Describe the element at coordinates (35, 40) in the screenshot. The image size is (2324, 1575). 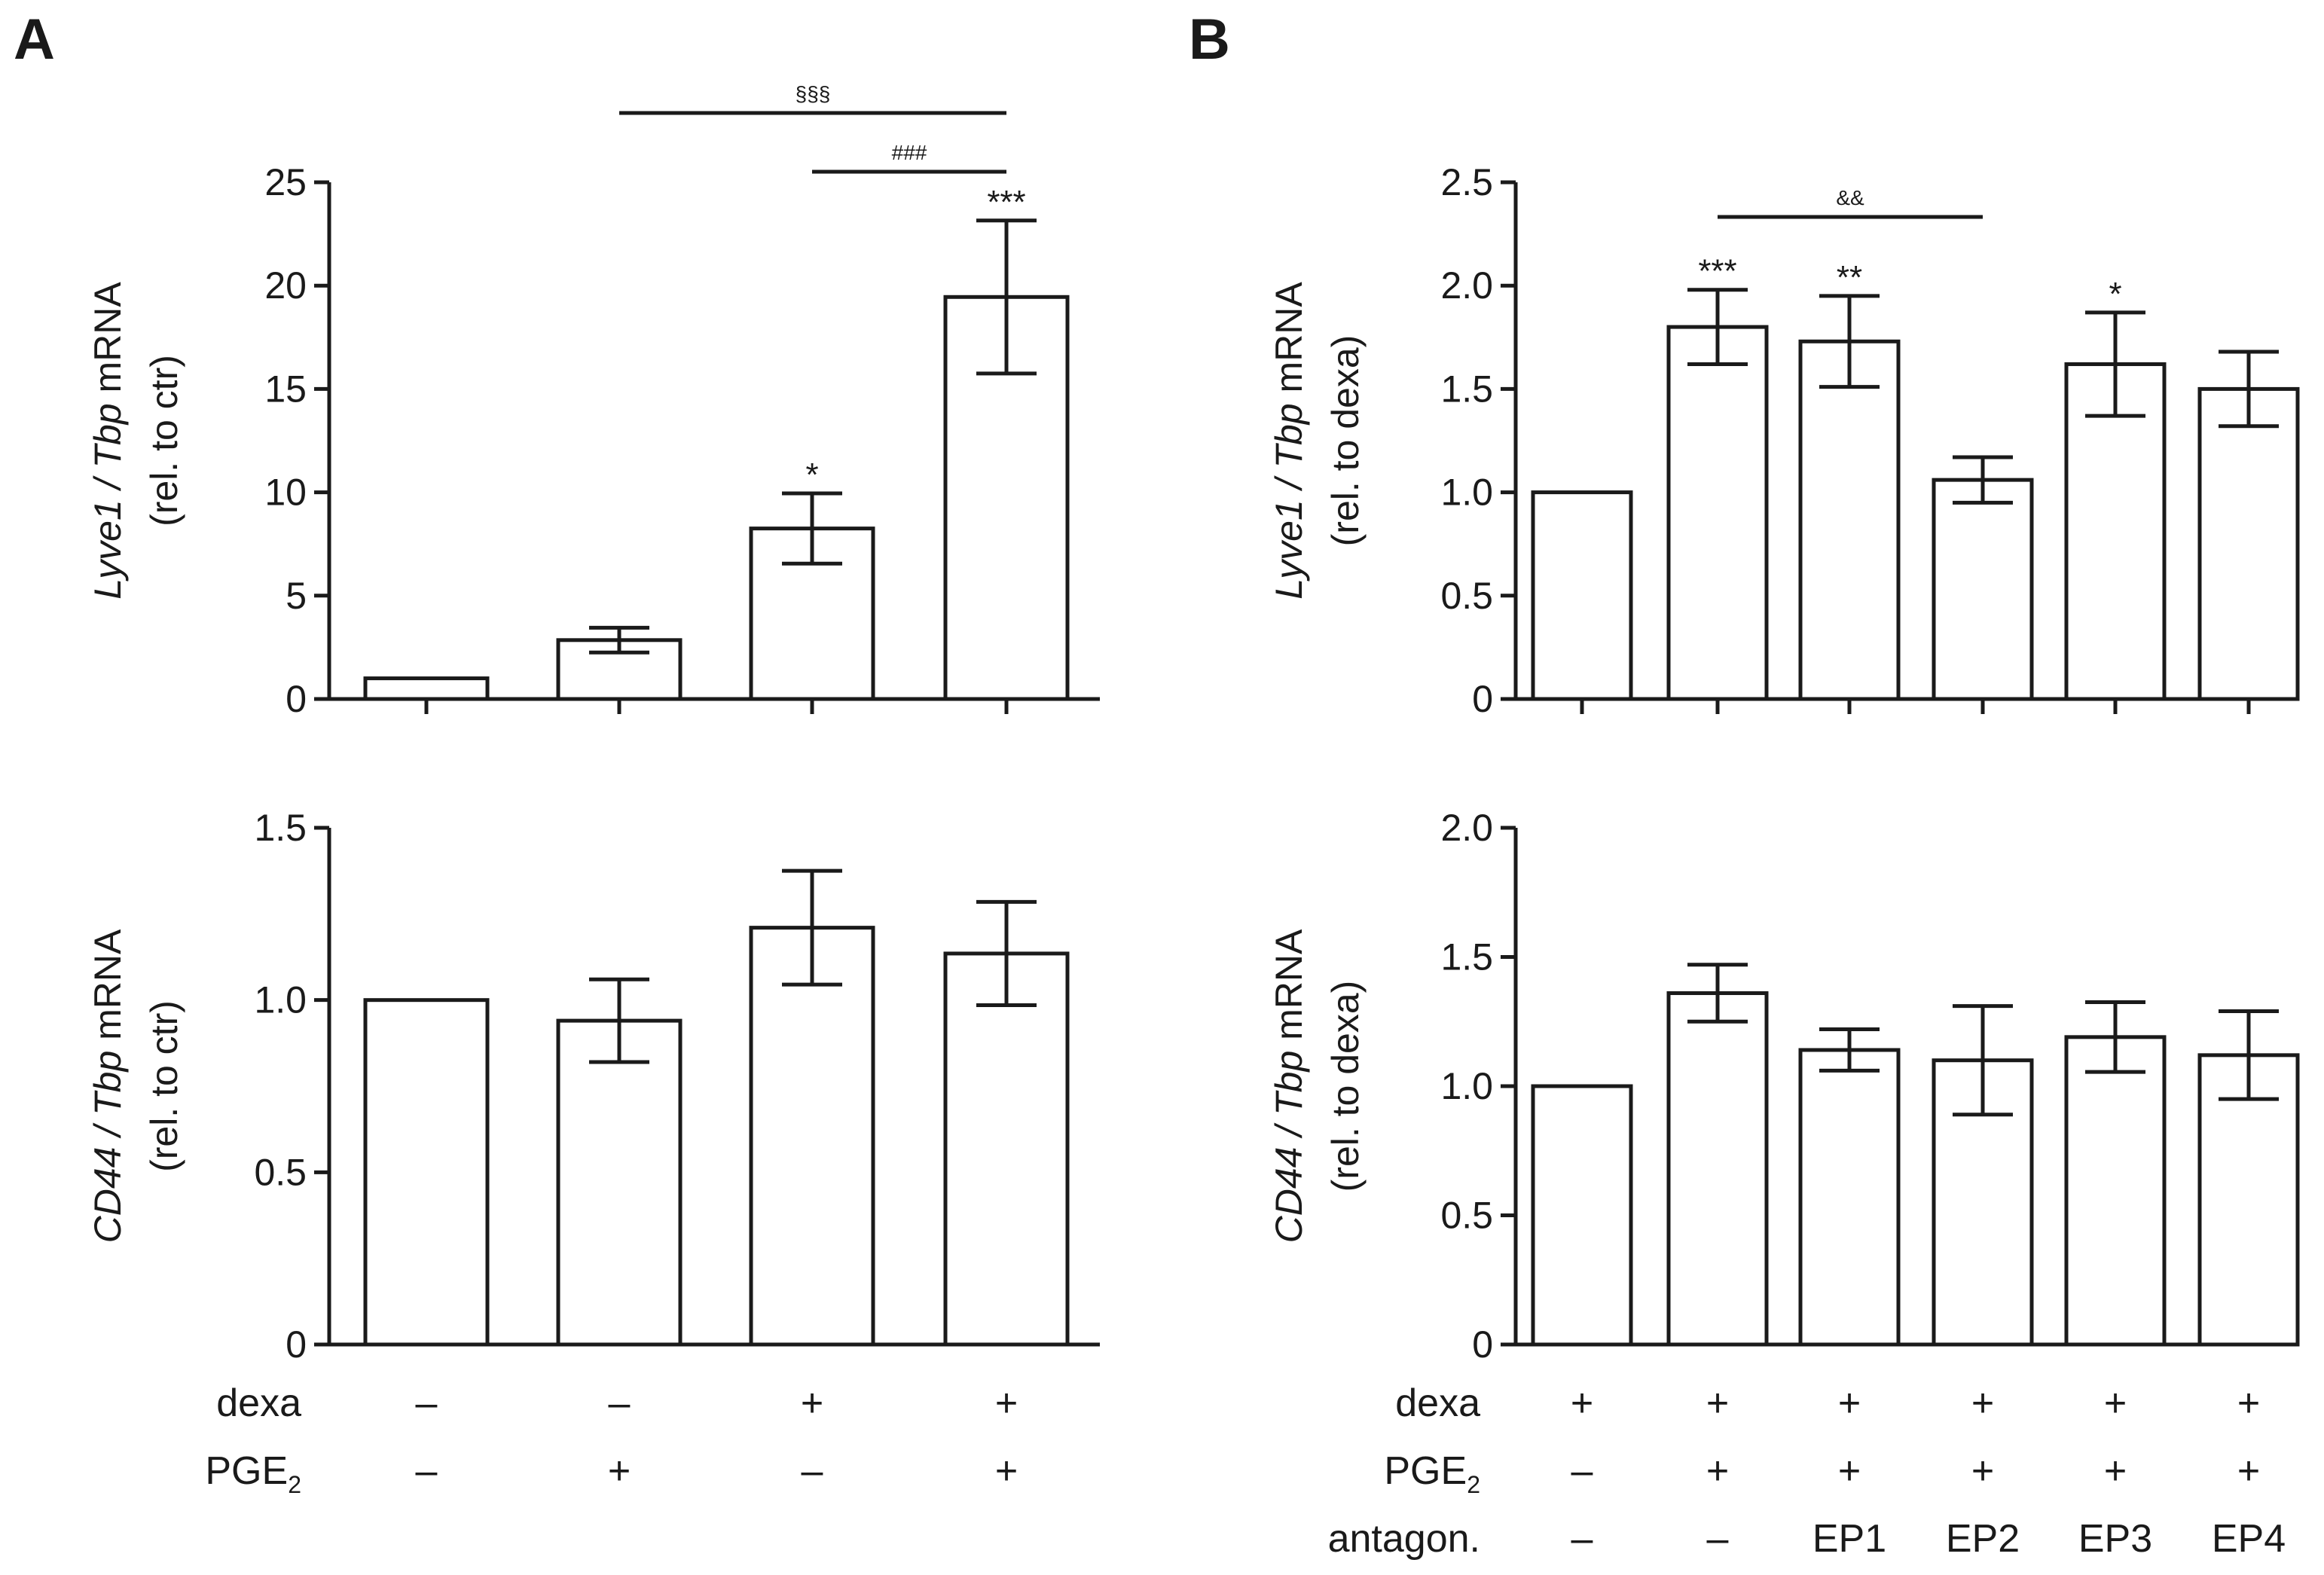
I see `panel-label-a: A` at that location.